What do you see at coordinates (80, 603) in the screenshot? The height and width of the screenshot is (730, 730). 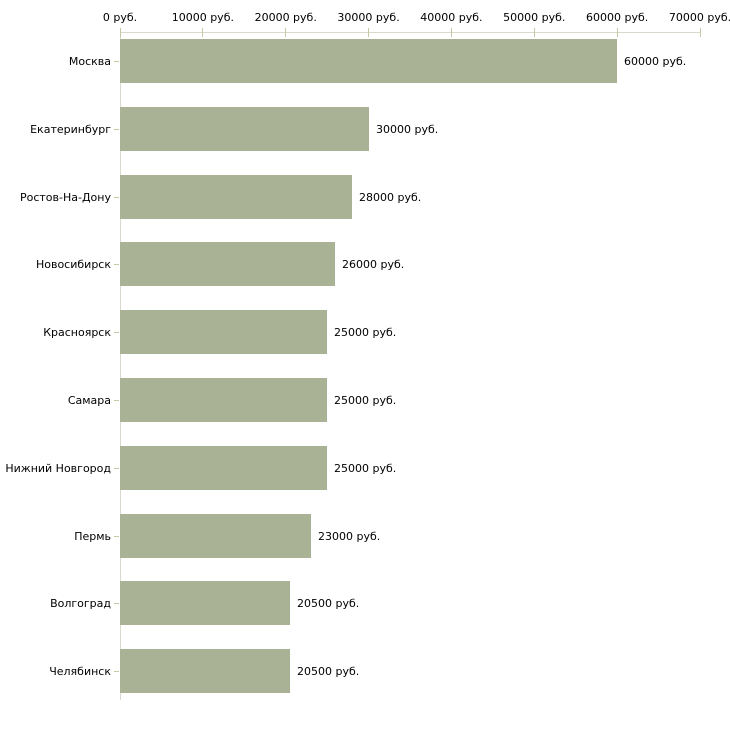 I see `category-label: Волгоград` at bounding box center [80, 603].